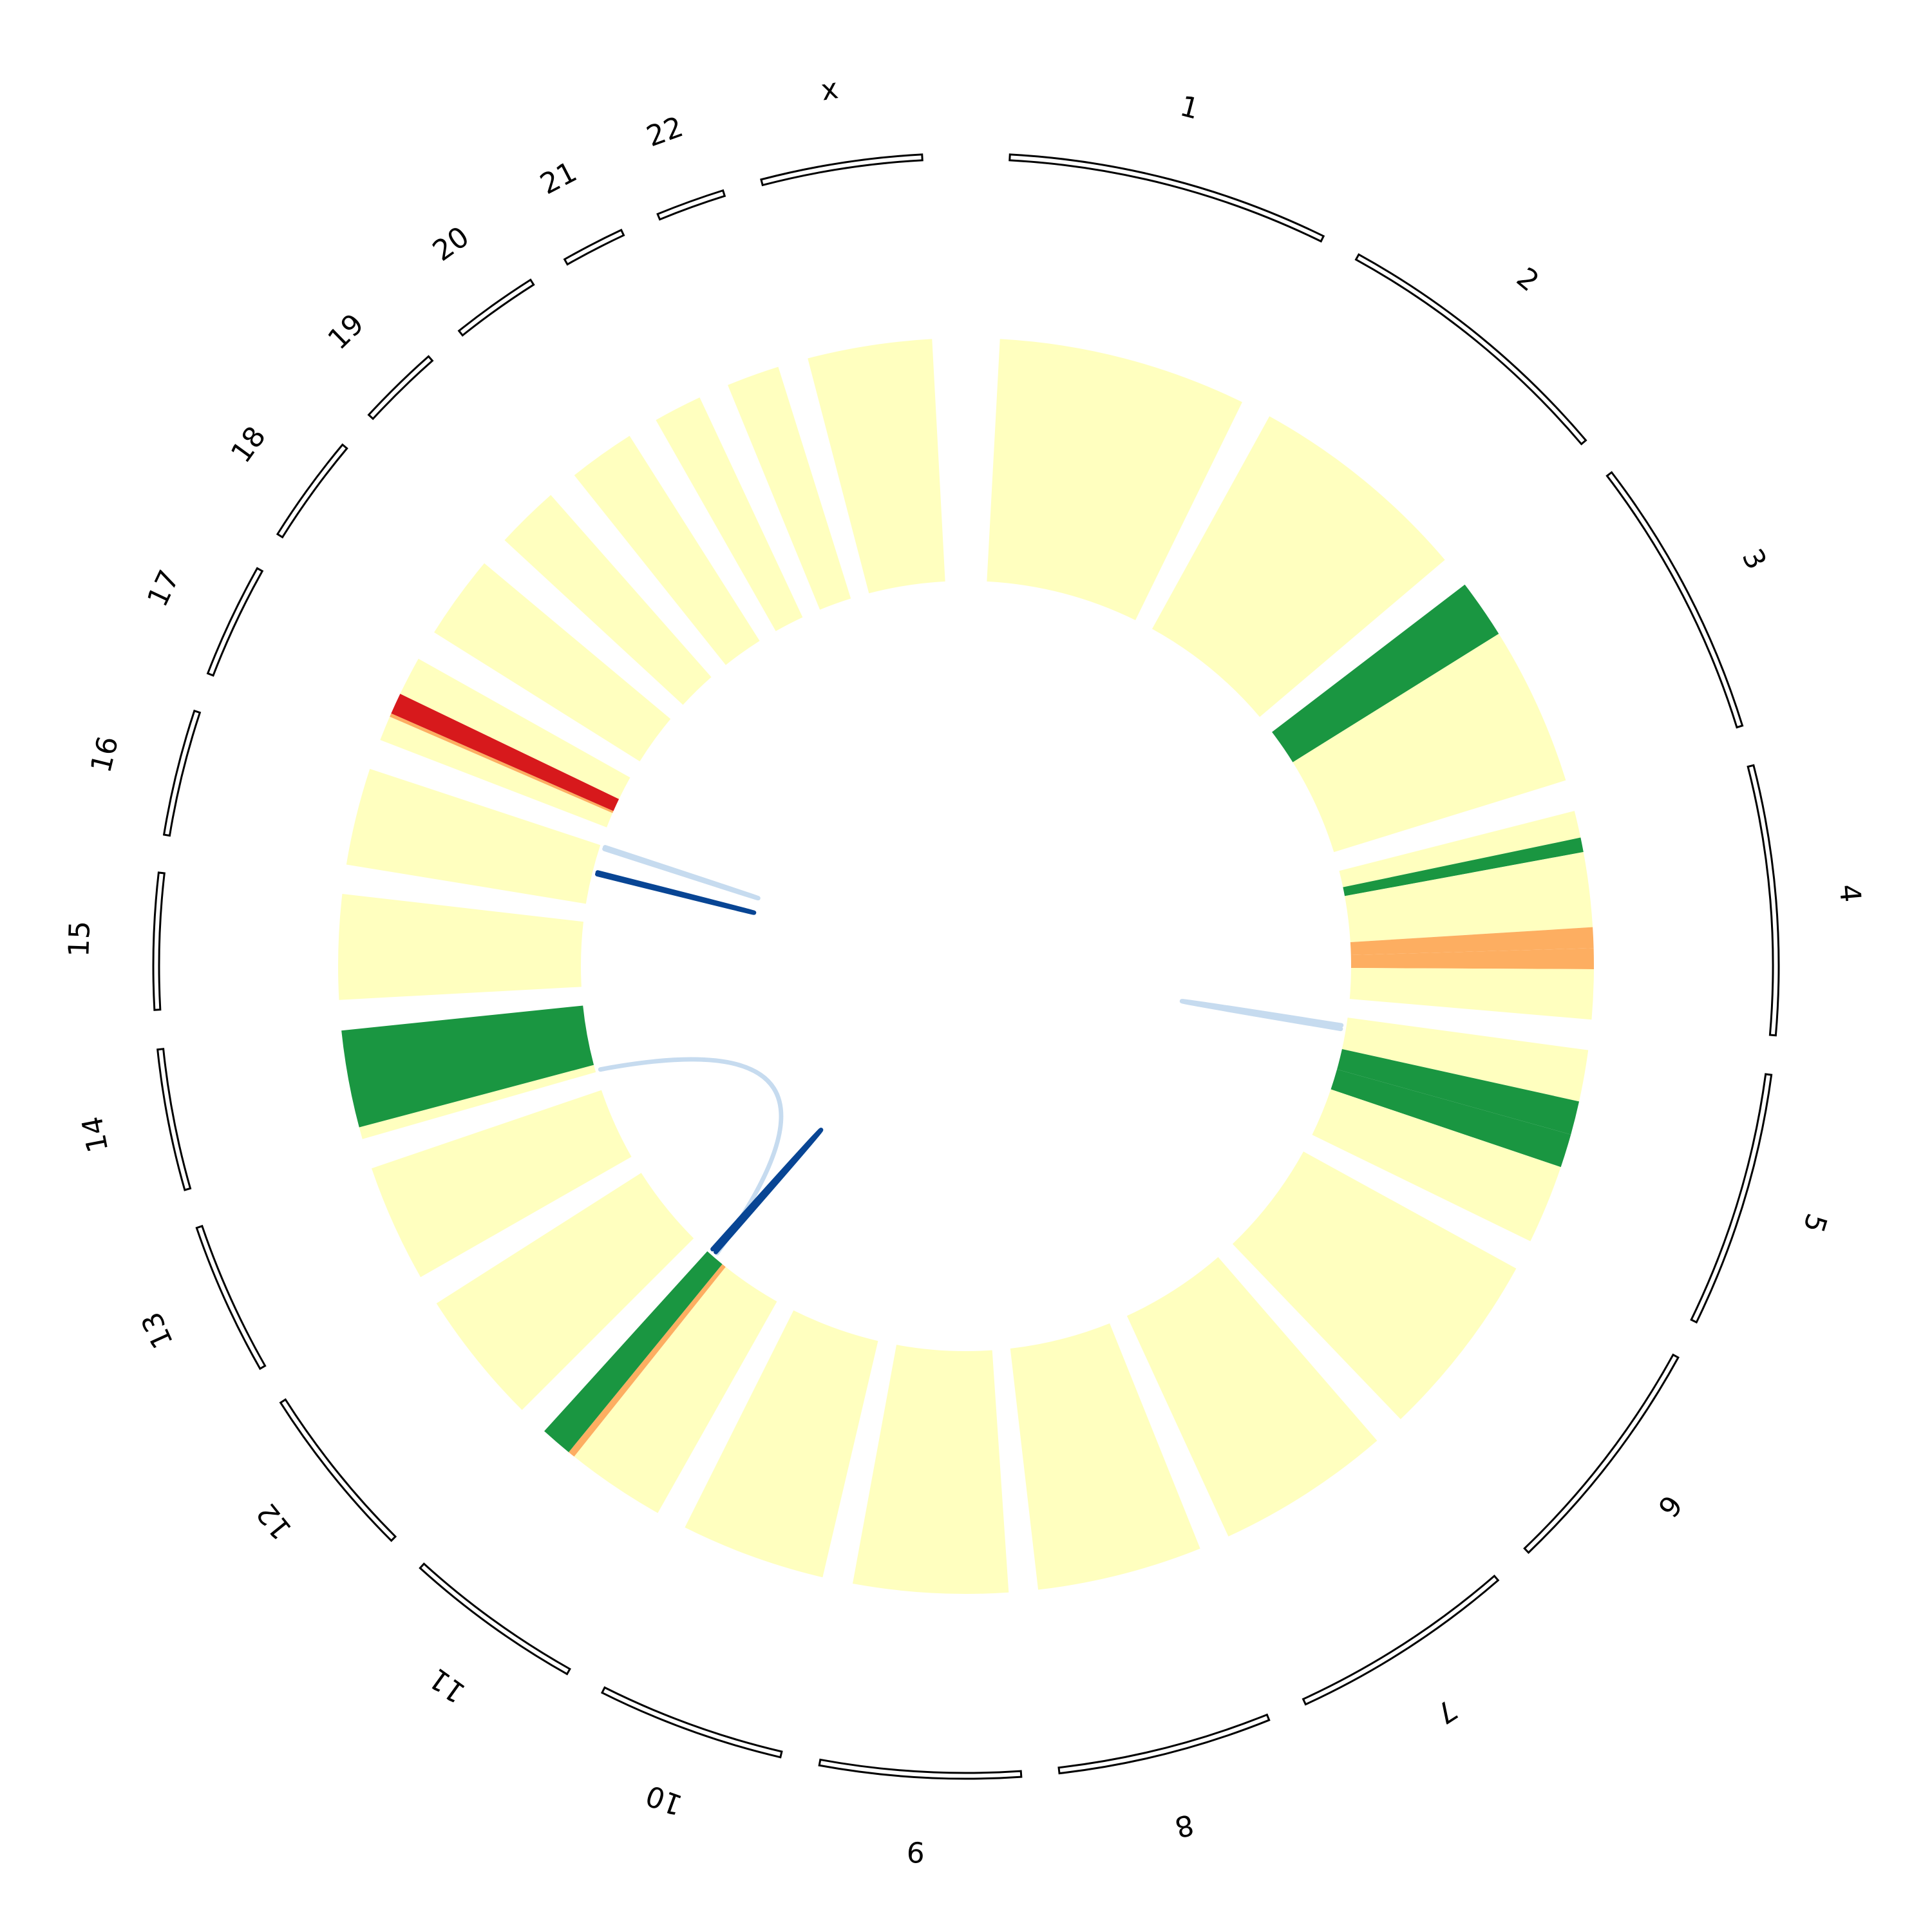  I want to click on chromosome-label-10: 10, so click(664, 1799).